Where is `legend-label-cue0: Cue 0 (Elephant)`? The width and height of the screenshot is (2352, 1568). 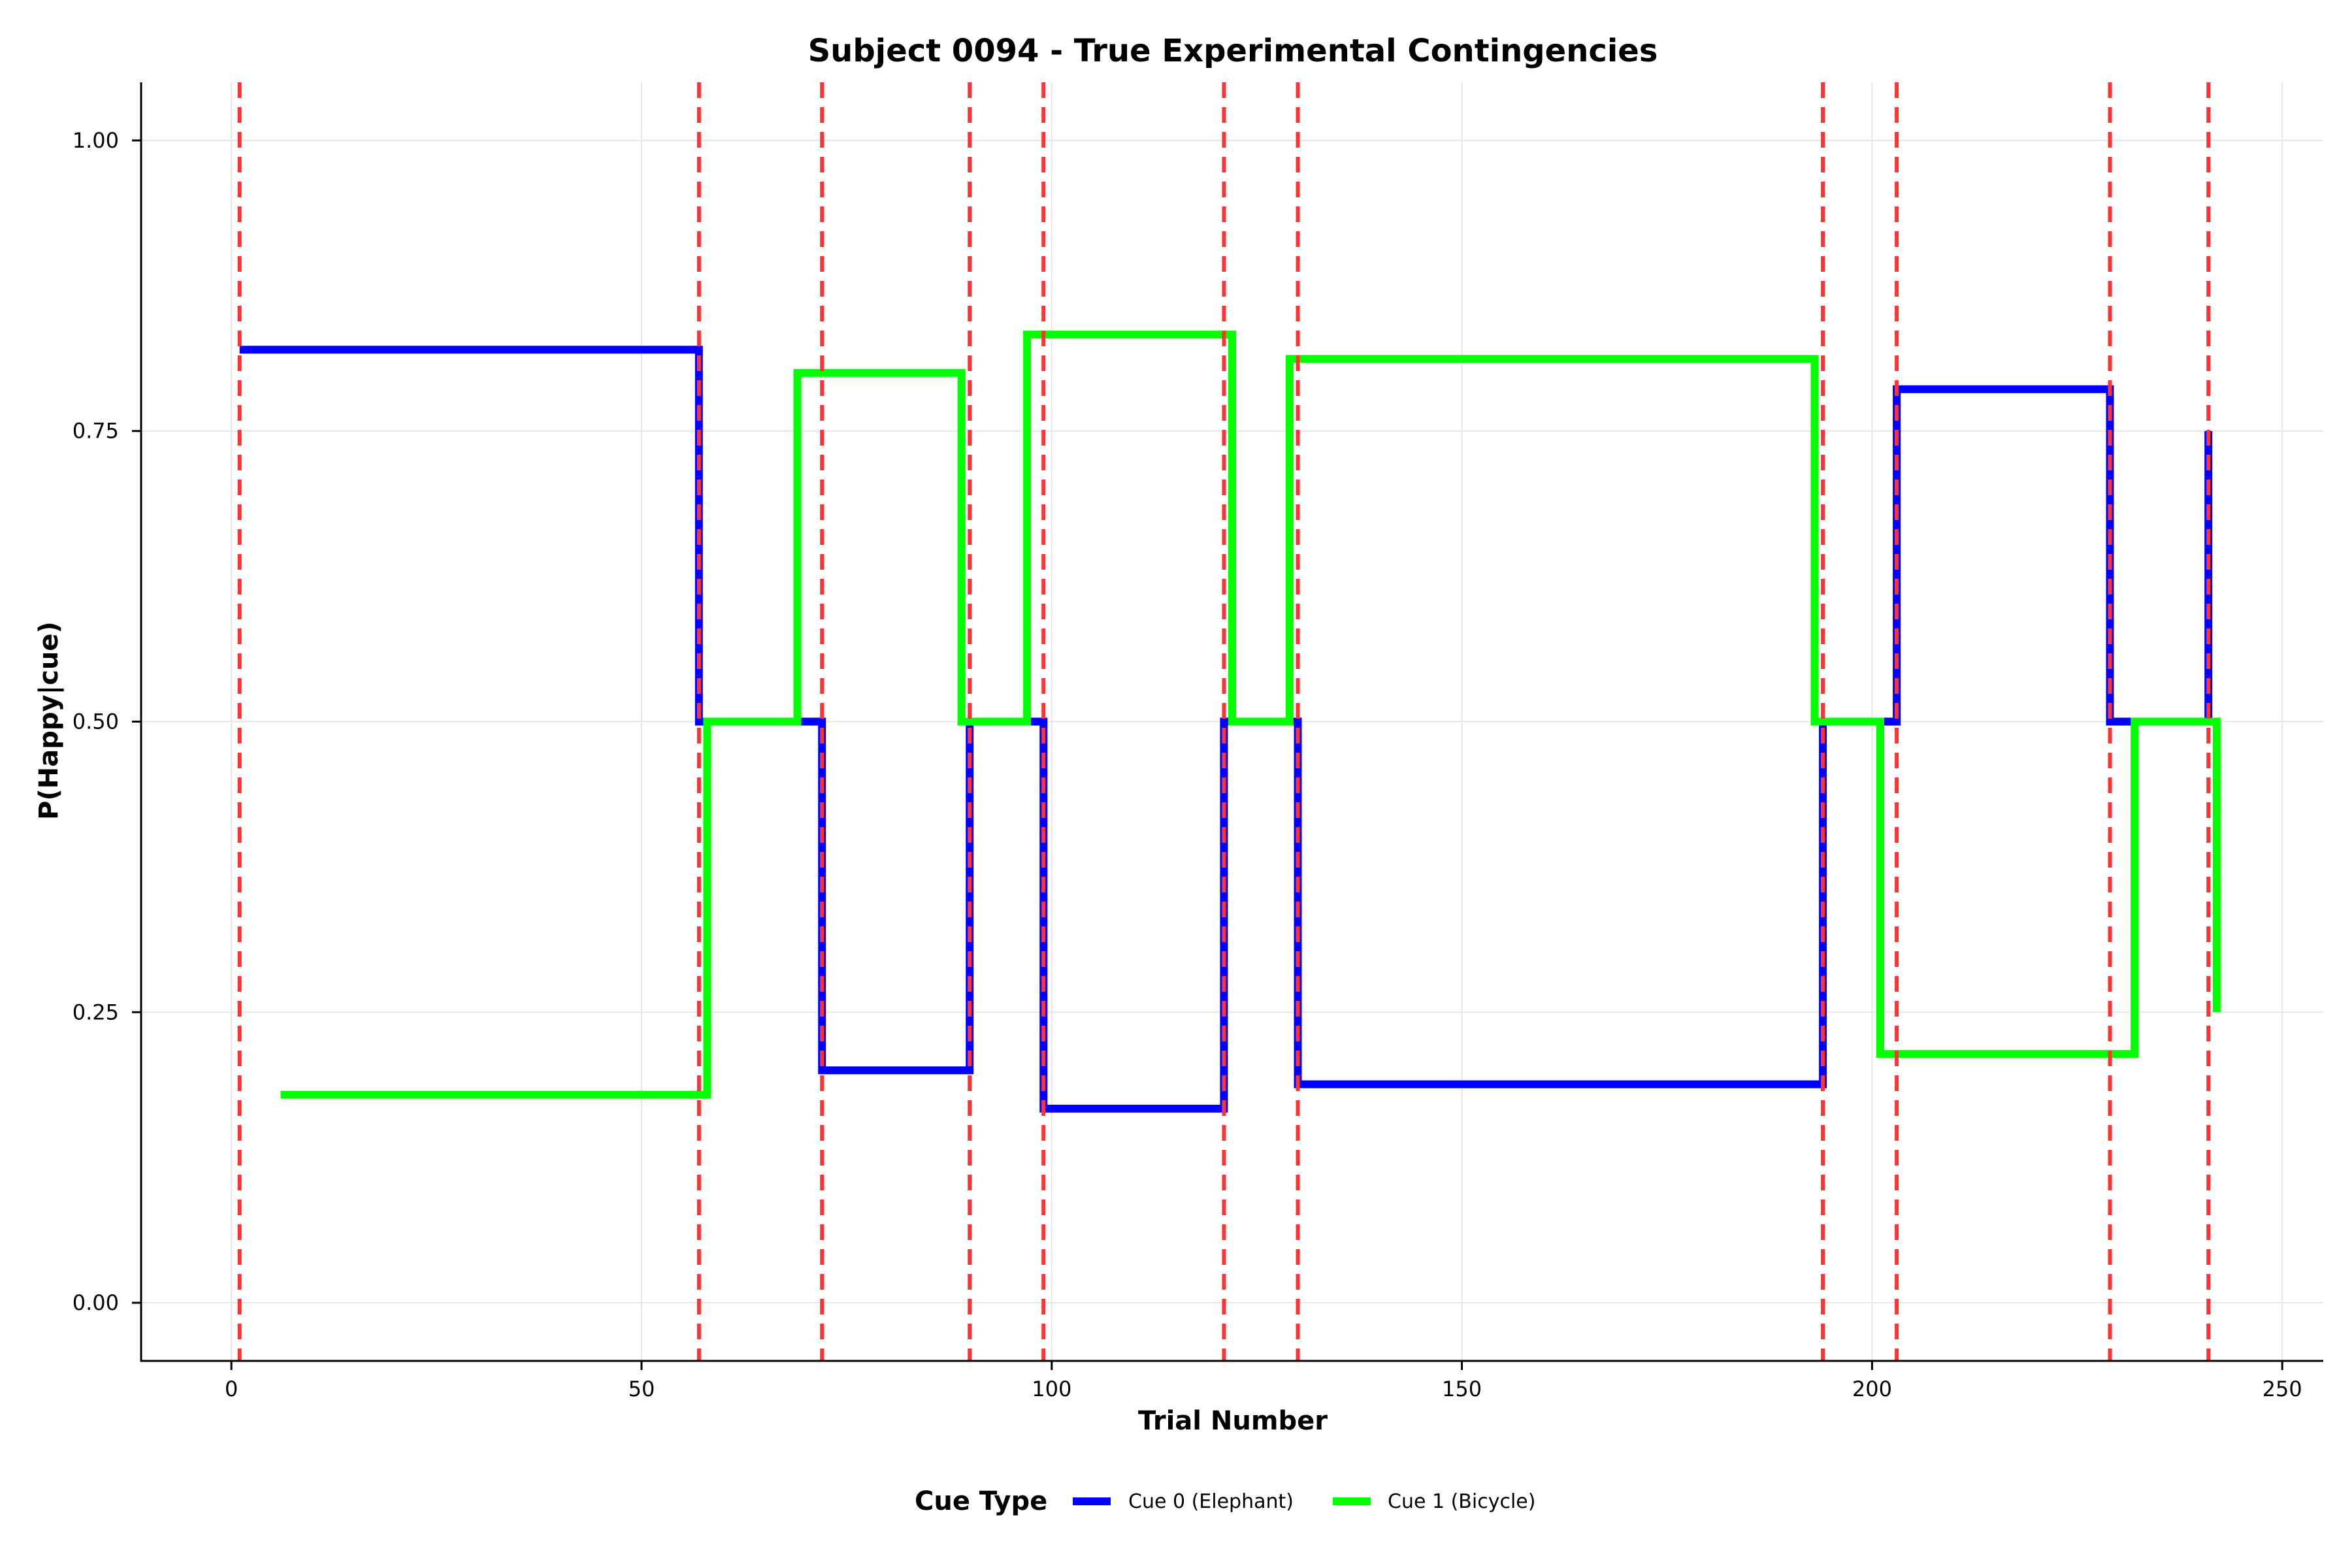
legend-label-cue0: Cue 0 (Elephant) is located at coordinates (1211, 1501).